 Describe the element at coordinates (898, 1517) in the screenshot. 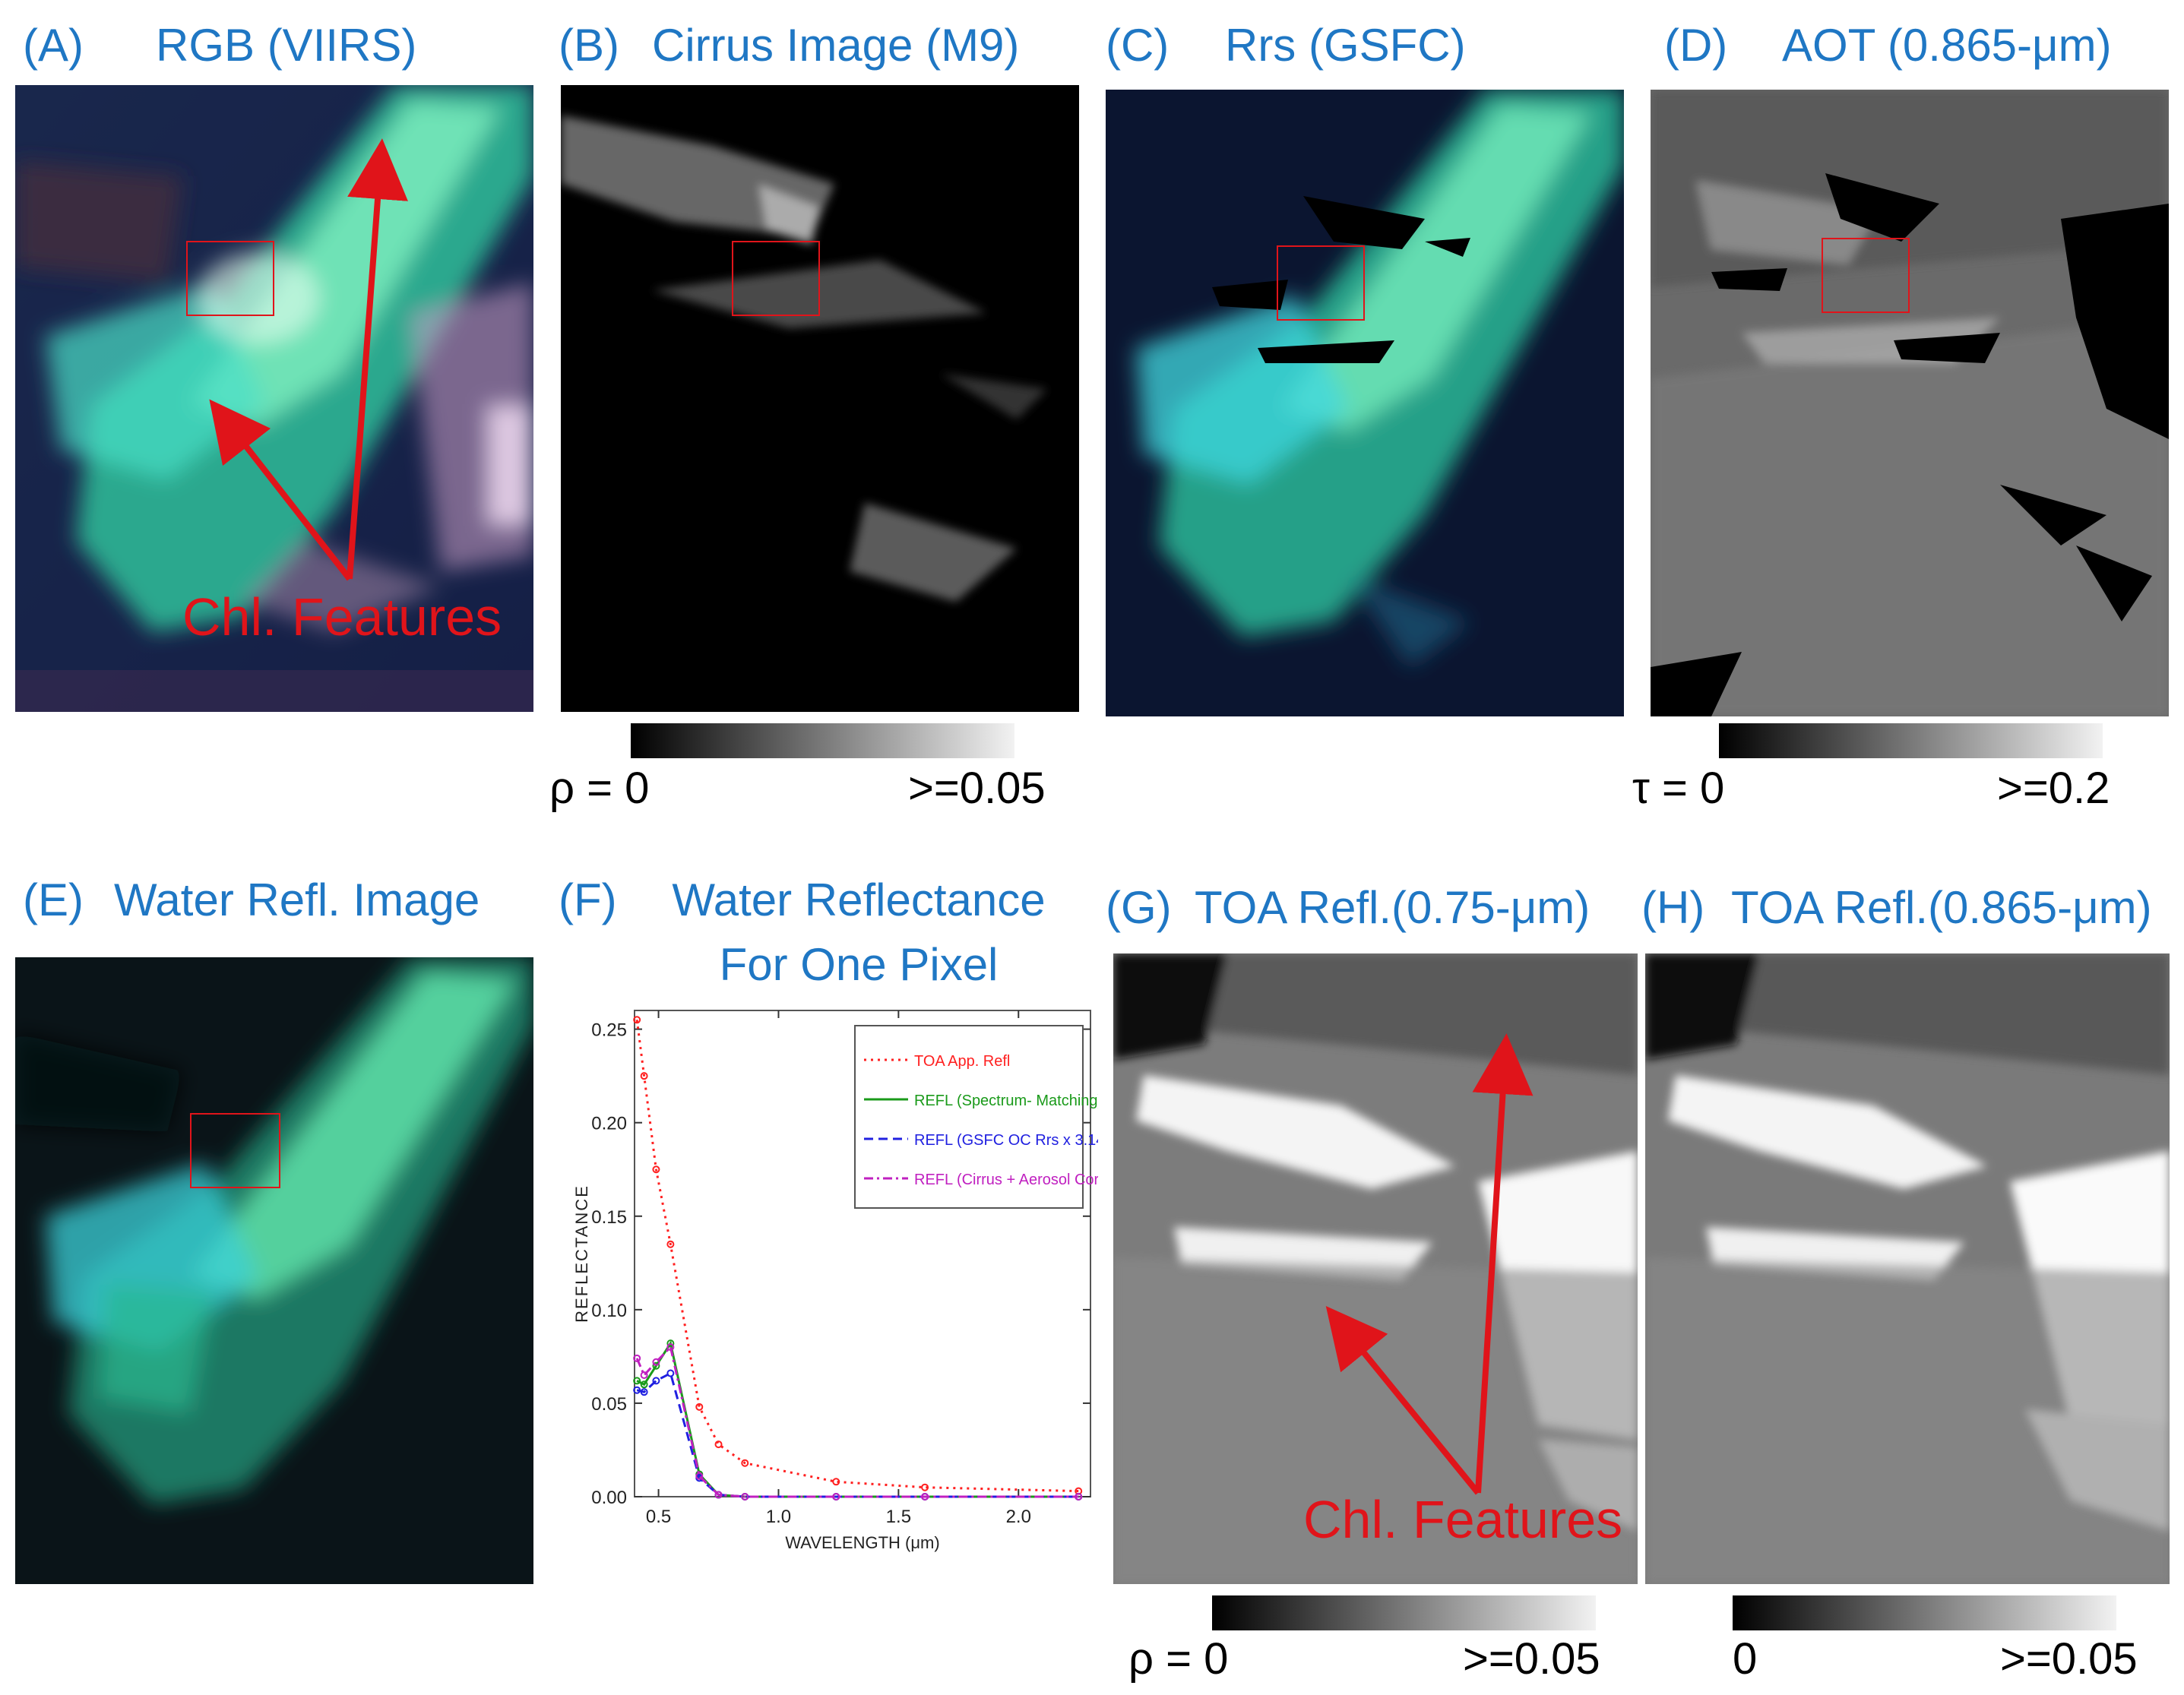

I see `x-tick-label: 1.5` at that location.